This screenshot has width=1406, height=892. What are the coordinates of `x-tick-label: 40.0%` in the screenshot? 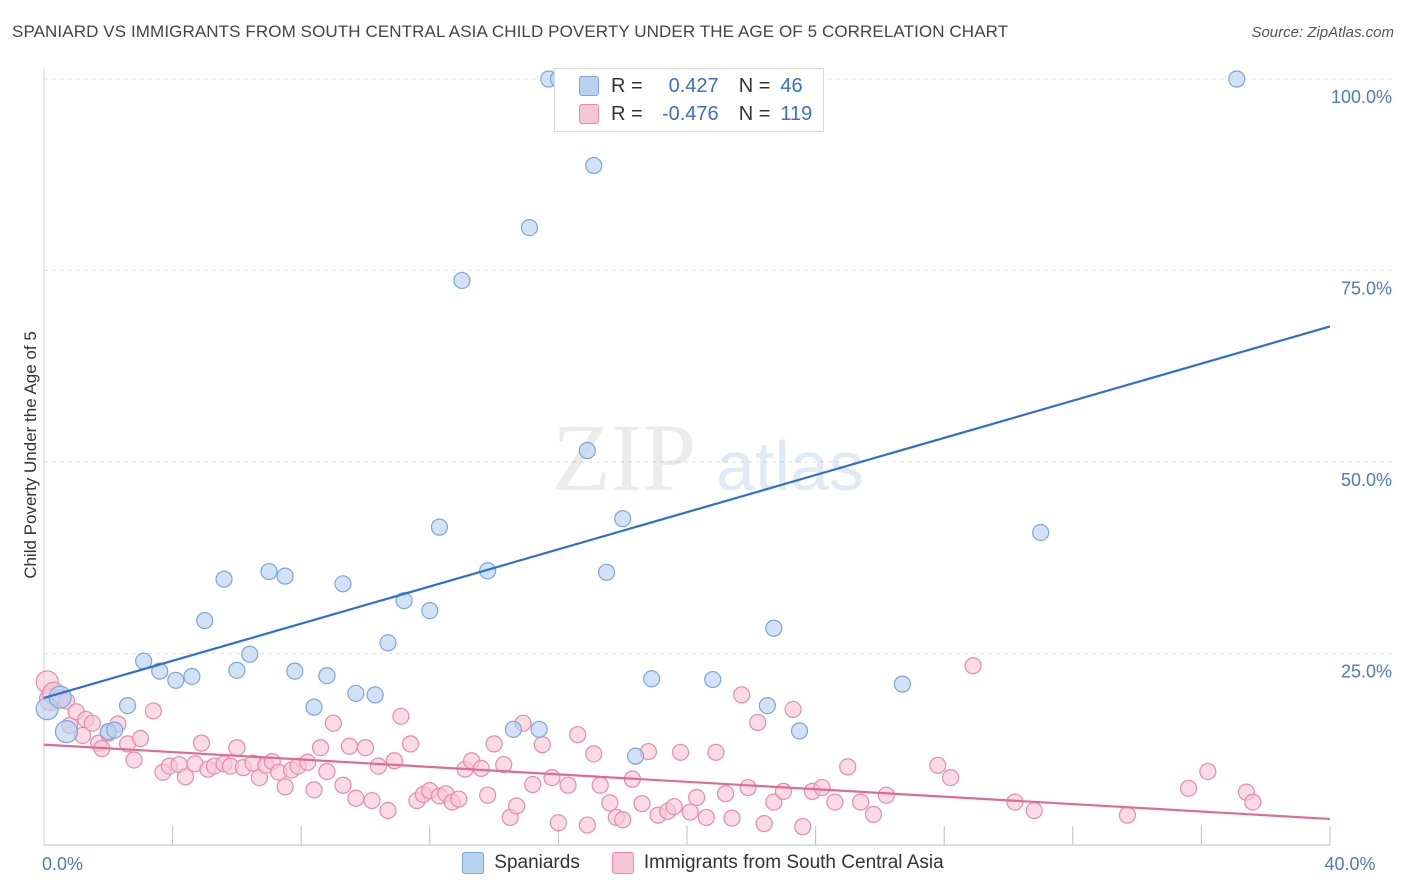 It's located at (1349, 864).